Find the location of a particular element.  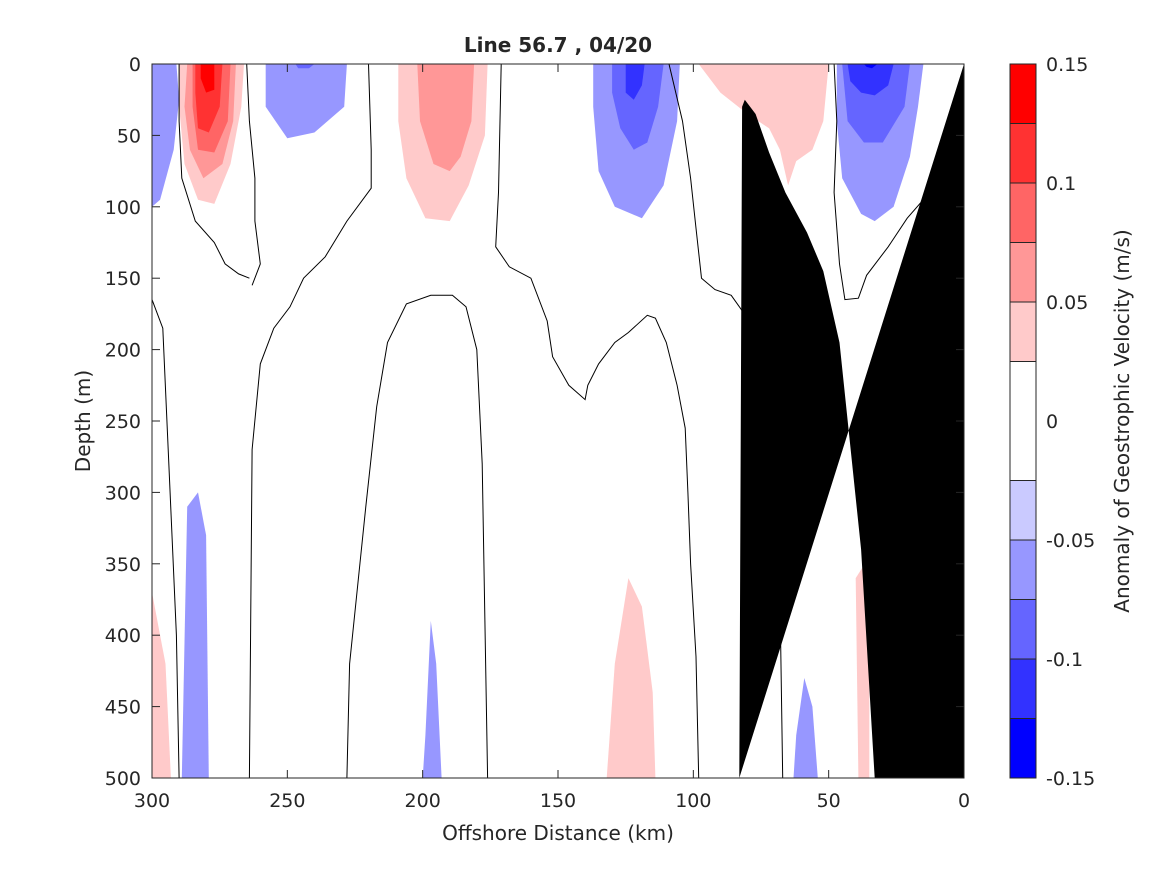

y-tick-label: 450 is located at coordinates (123, 708).